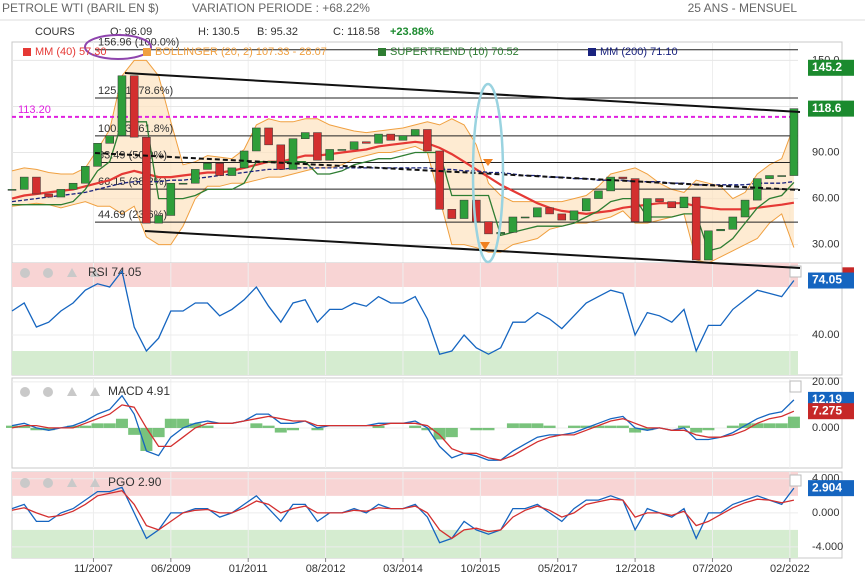 The height and width of the screenshot is (578, 865). Describe the element at coordinates (795, 271) in the screenshot. I see `panel-toggle` at that location.